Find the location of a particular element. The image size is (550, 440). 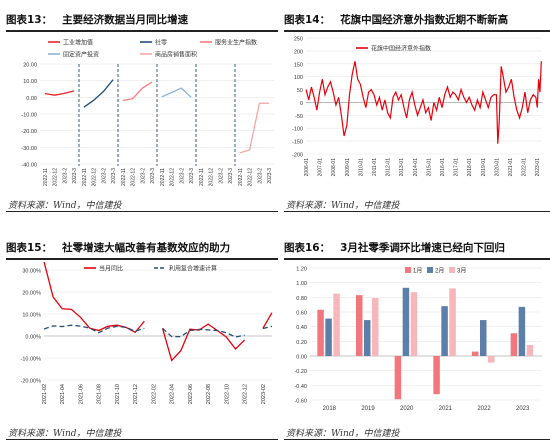

y-tick-label: -40.00 is located at coordinates (29, 166).